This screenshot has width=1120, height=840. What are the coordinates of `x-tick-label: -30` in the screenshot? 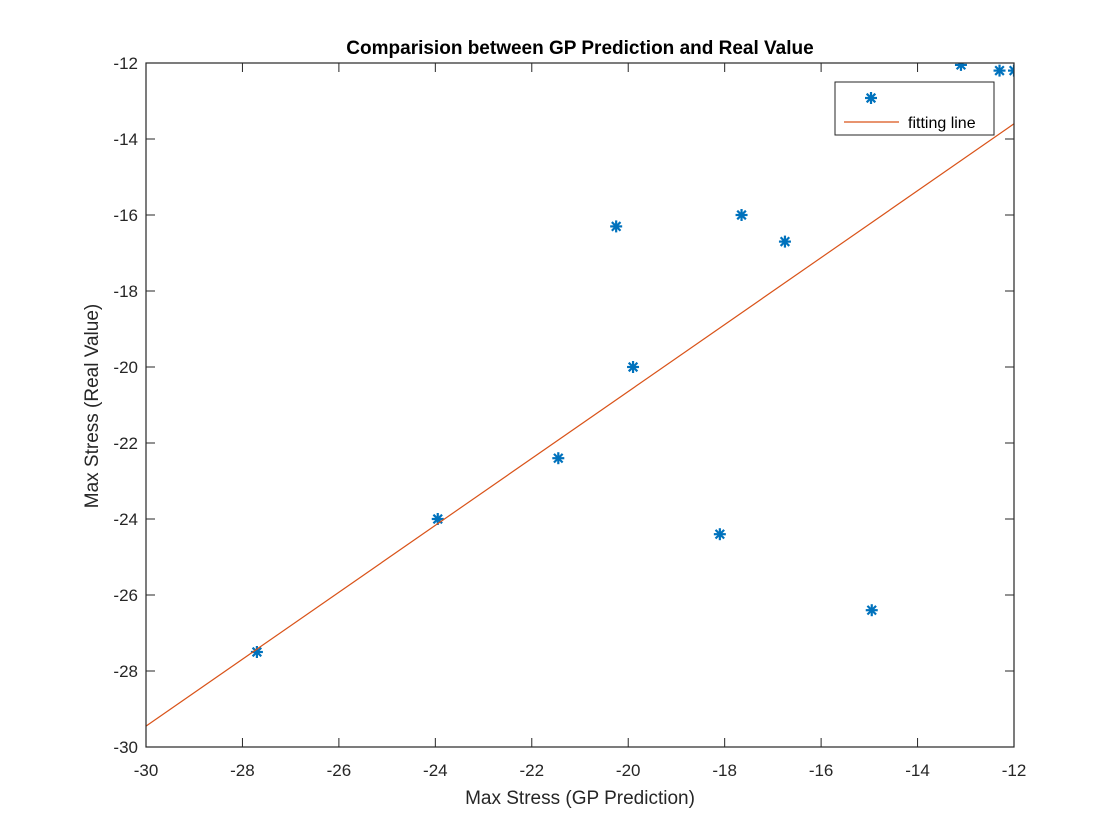 It's located at (146, 770).